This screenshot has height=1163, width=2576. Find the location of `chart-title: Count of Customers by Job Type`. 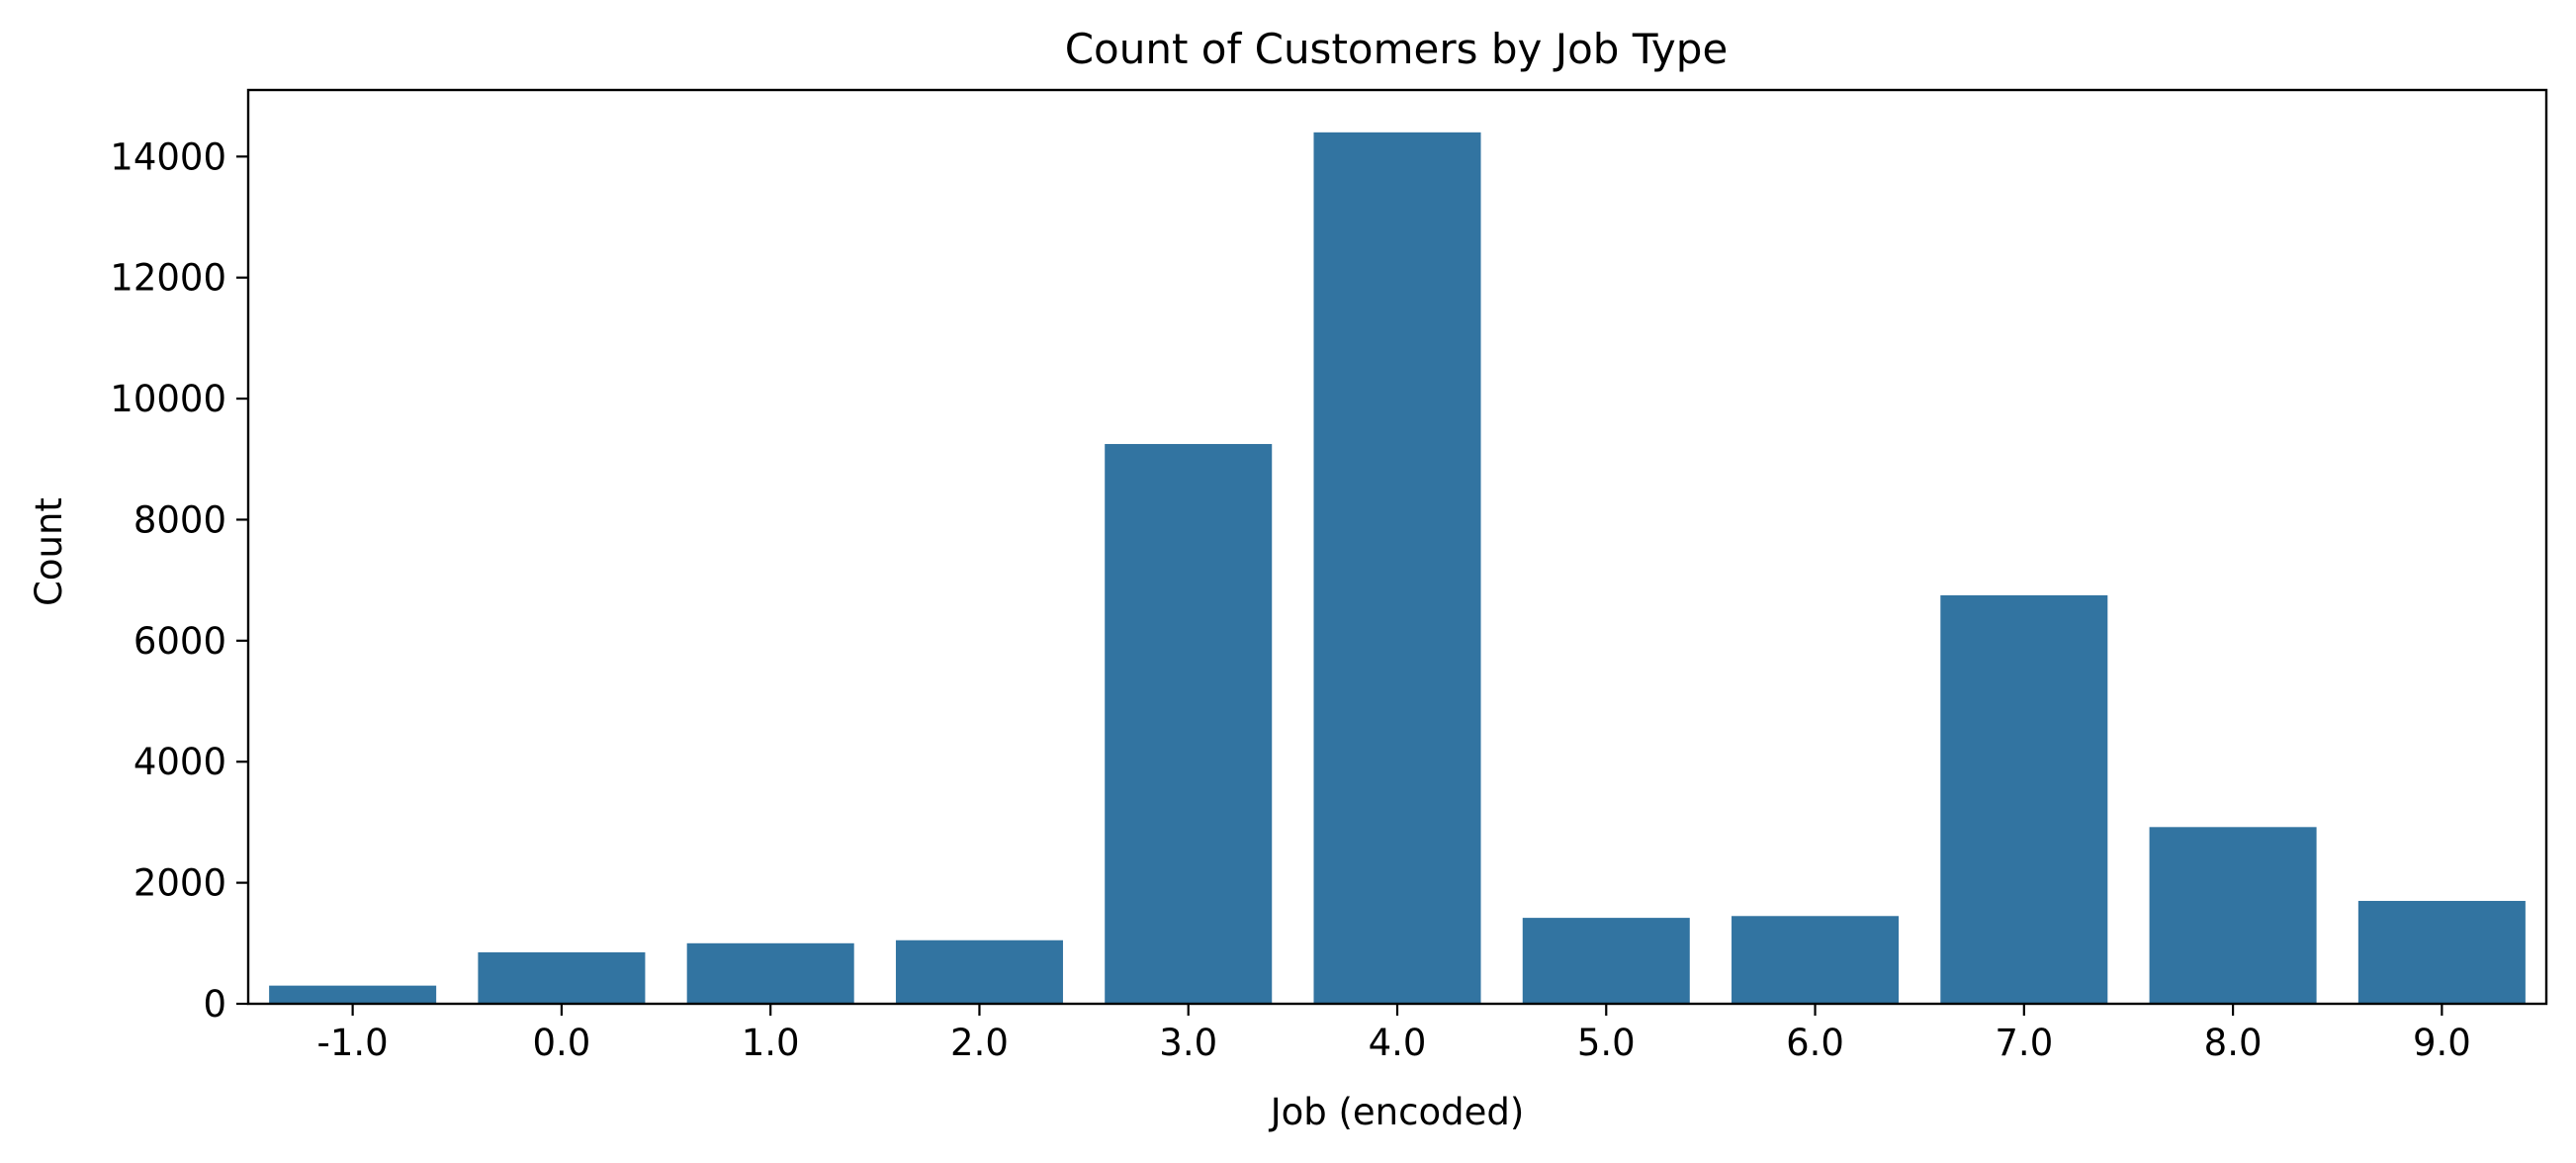

chart-title: Count of Customers by Job Type is located at coordinates (1397, 49).